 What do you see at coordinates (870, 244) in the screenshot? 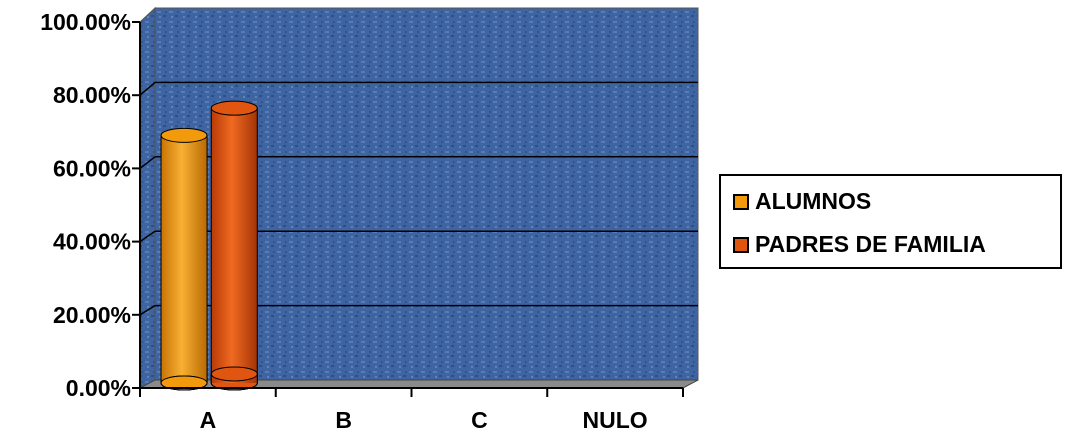
I see `legend-label-padres: PADRES DE FAMILIA` at bounding box center [870, 244].